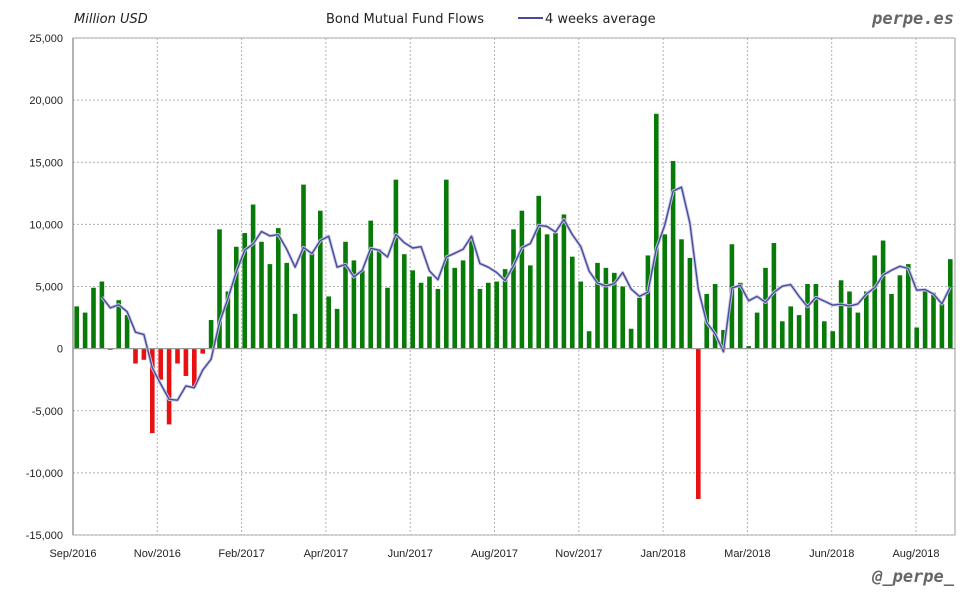 Image resolution: width=980 pixels, height=600 pixels. Describe the element at coordinates (157, 554) in the screenshot. I see `x-tick-label: Nov/2016` at that location.